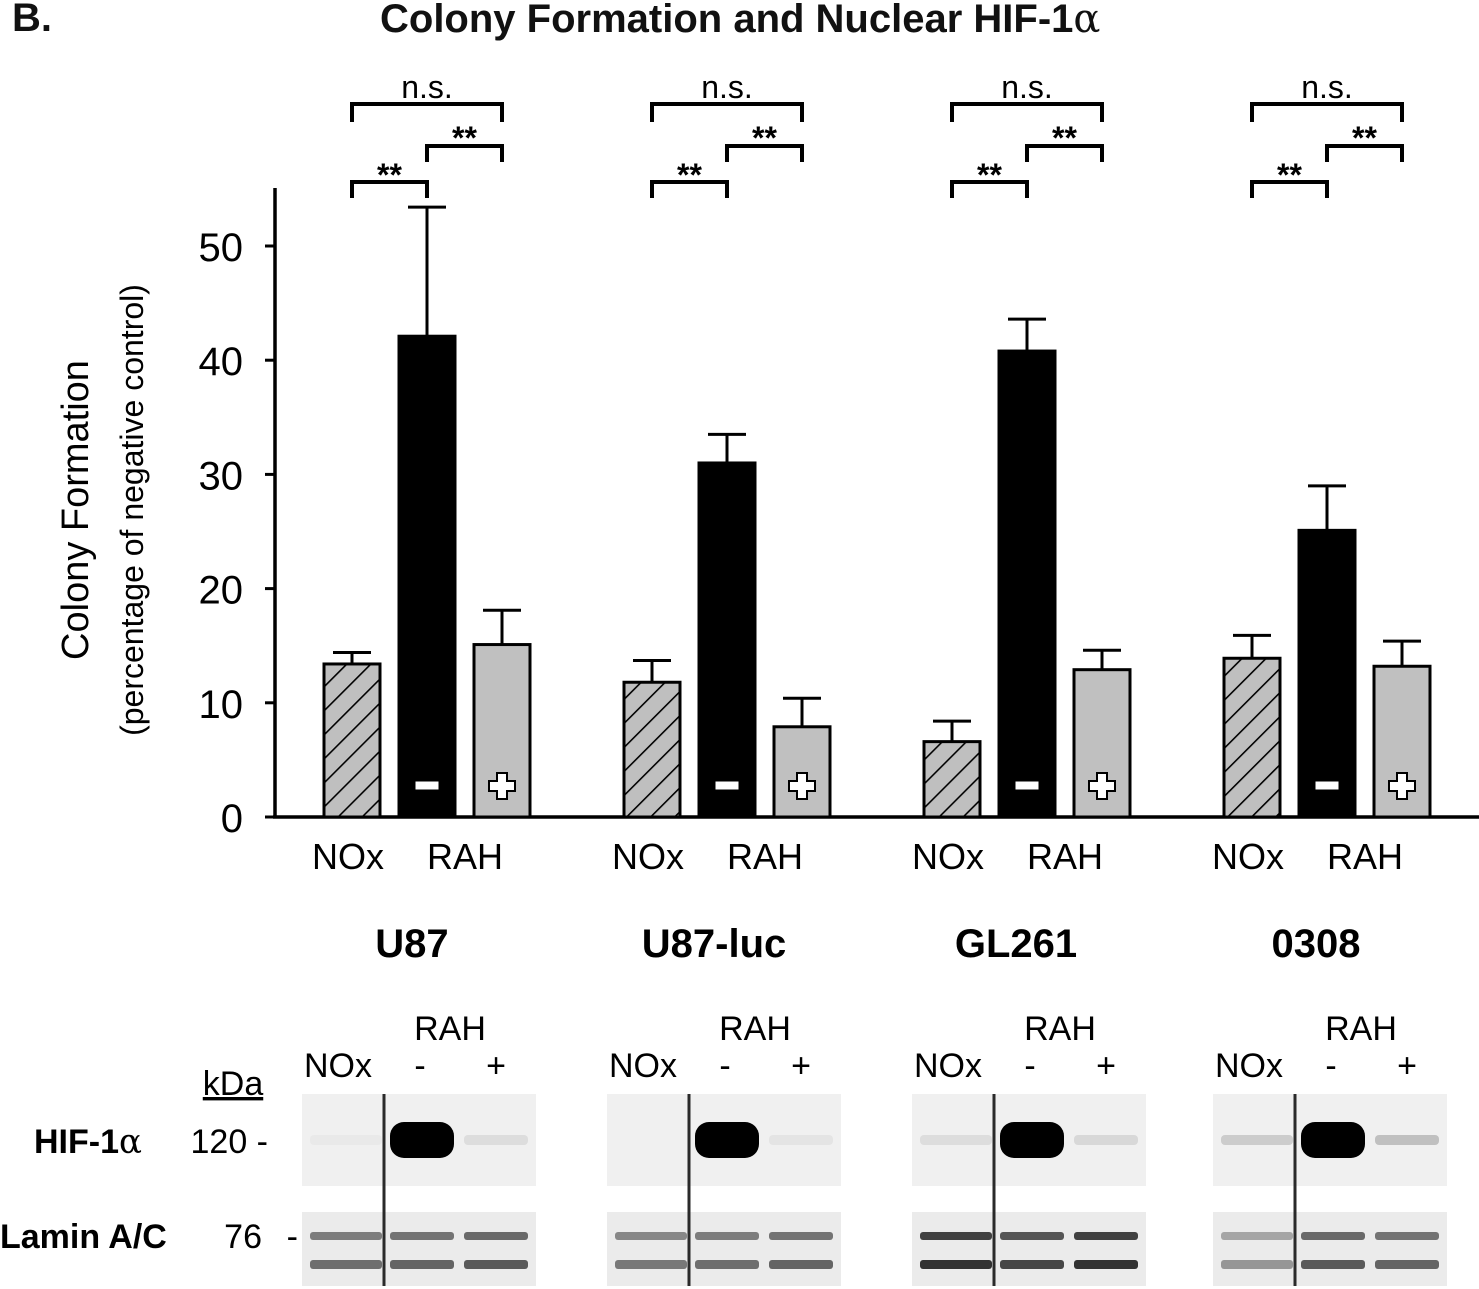  What do you see at coordinates (292, 1237) in the screenshot?
I see `mw-dash: -` at bounding box center [292, 1237].